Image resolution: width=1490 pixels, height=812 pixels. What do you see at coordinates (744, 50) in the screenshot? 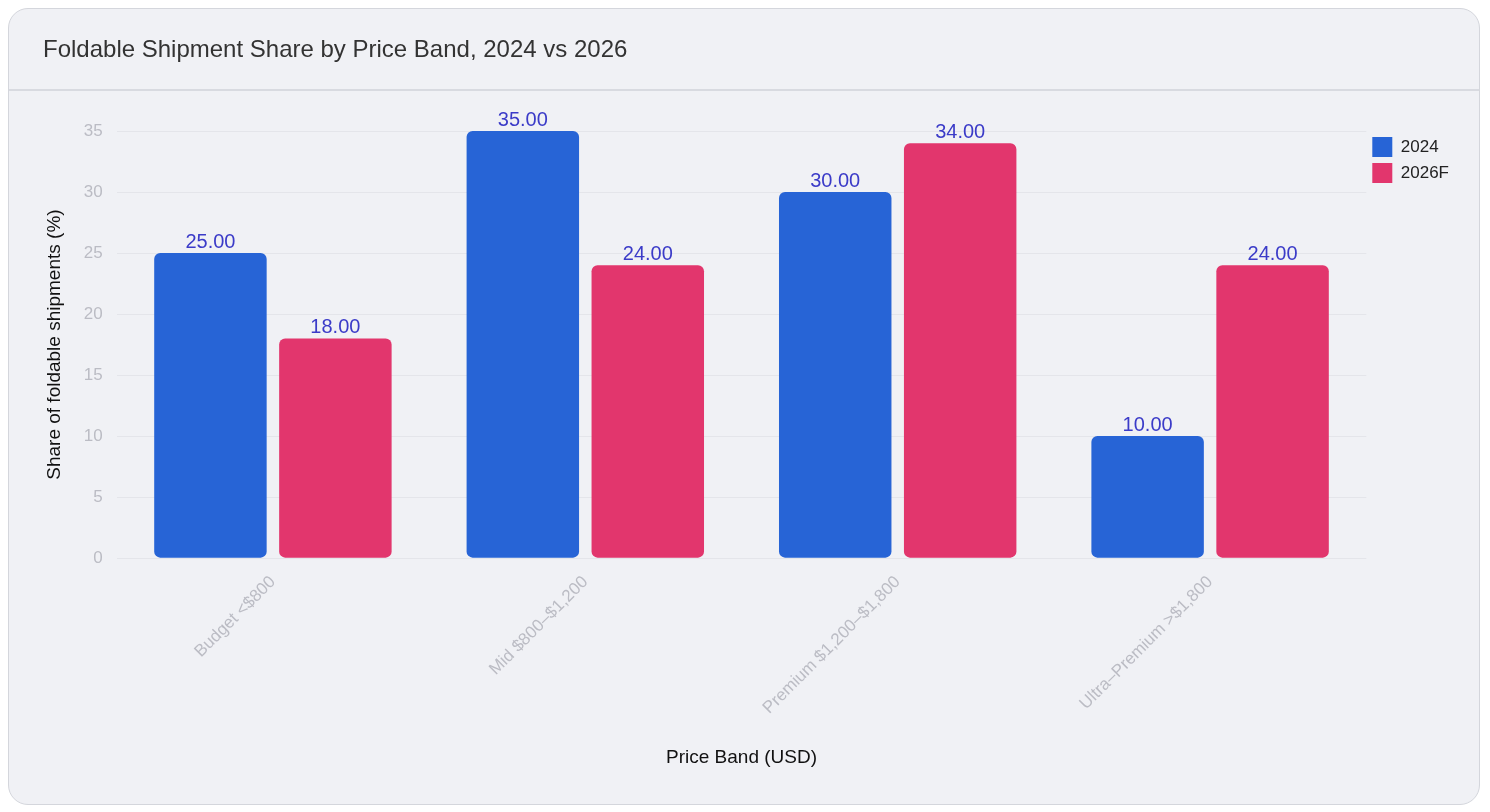
I see `chart-title: Foldable Shipment Share by Price Band, 2024 vs 2026` at bounding box center [744, 50].